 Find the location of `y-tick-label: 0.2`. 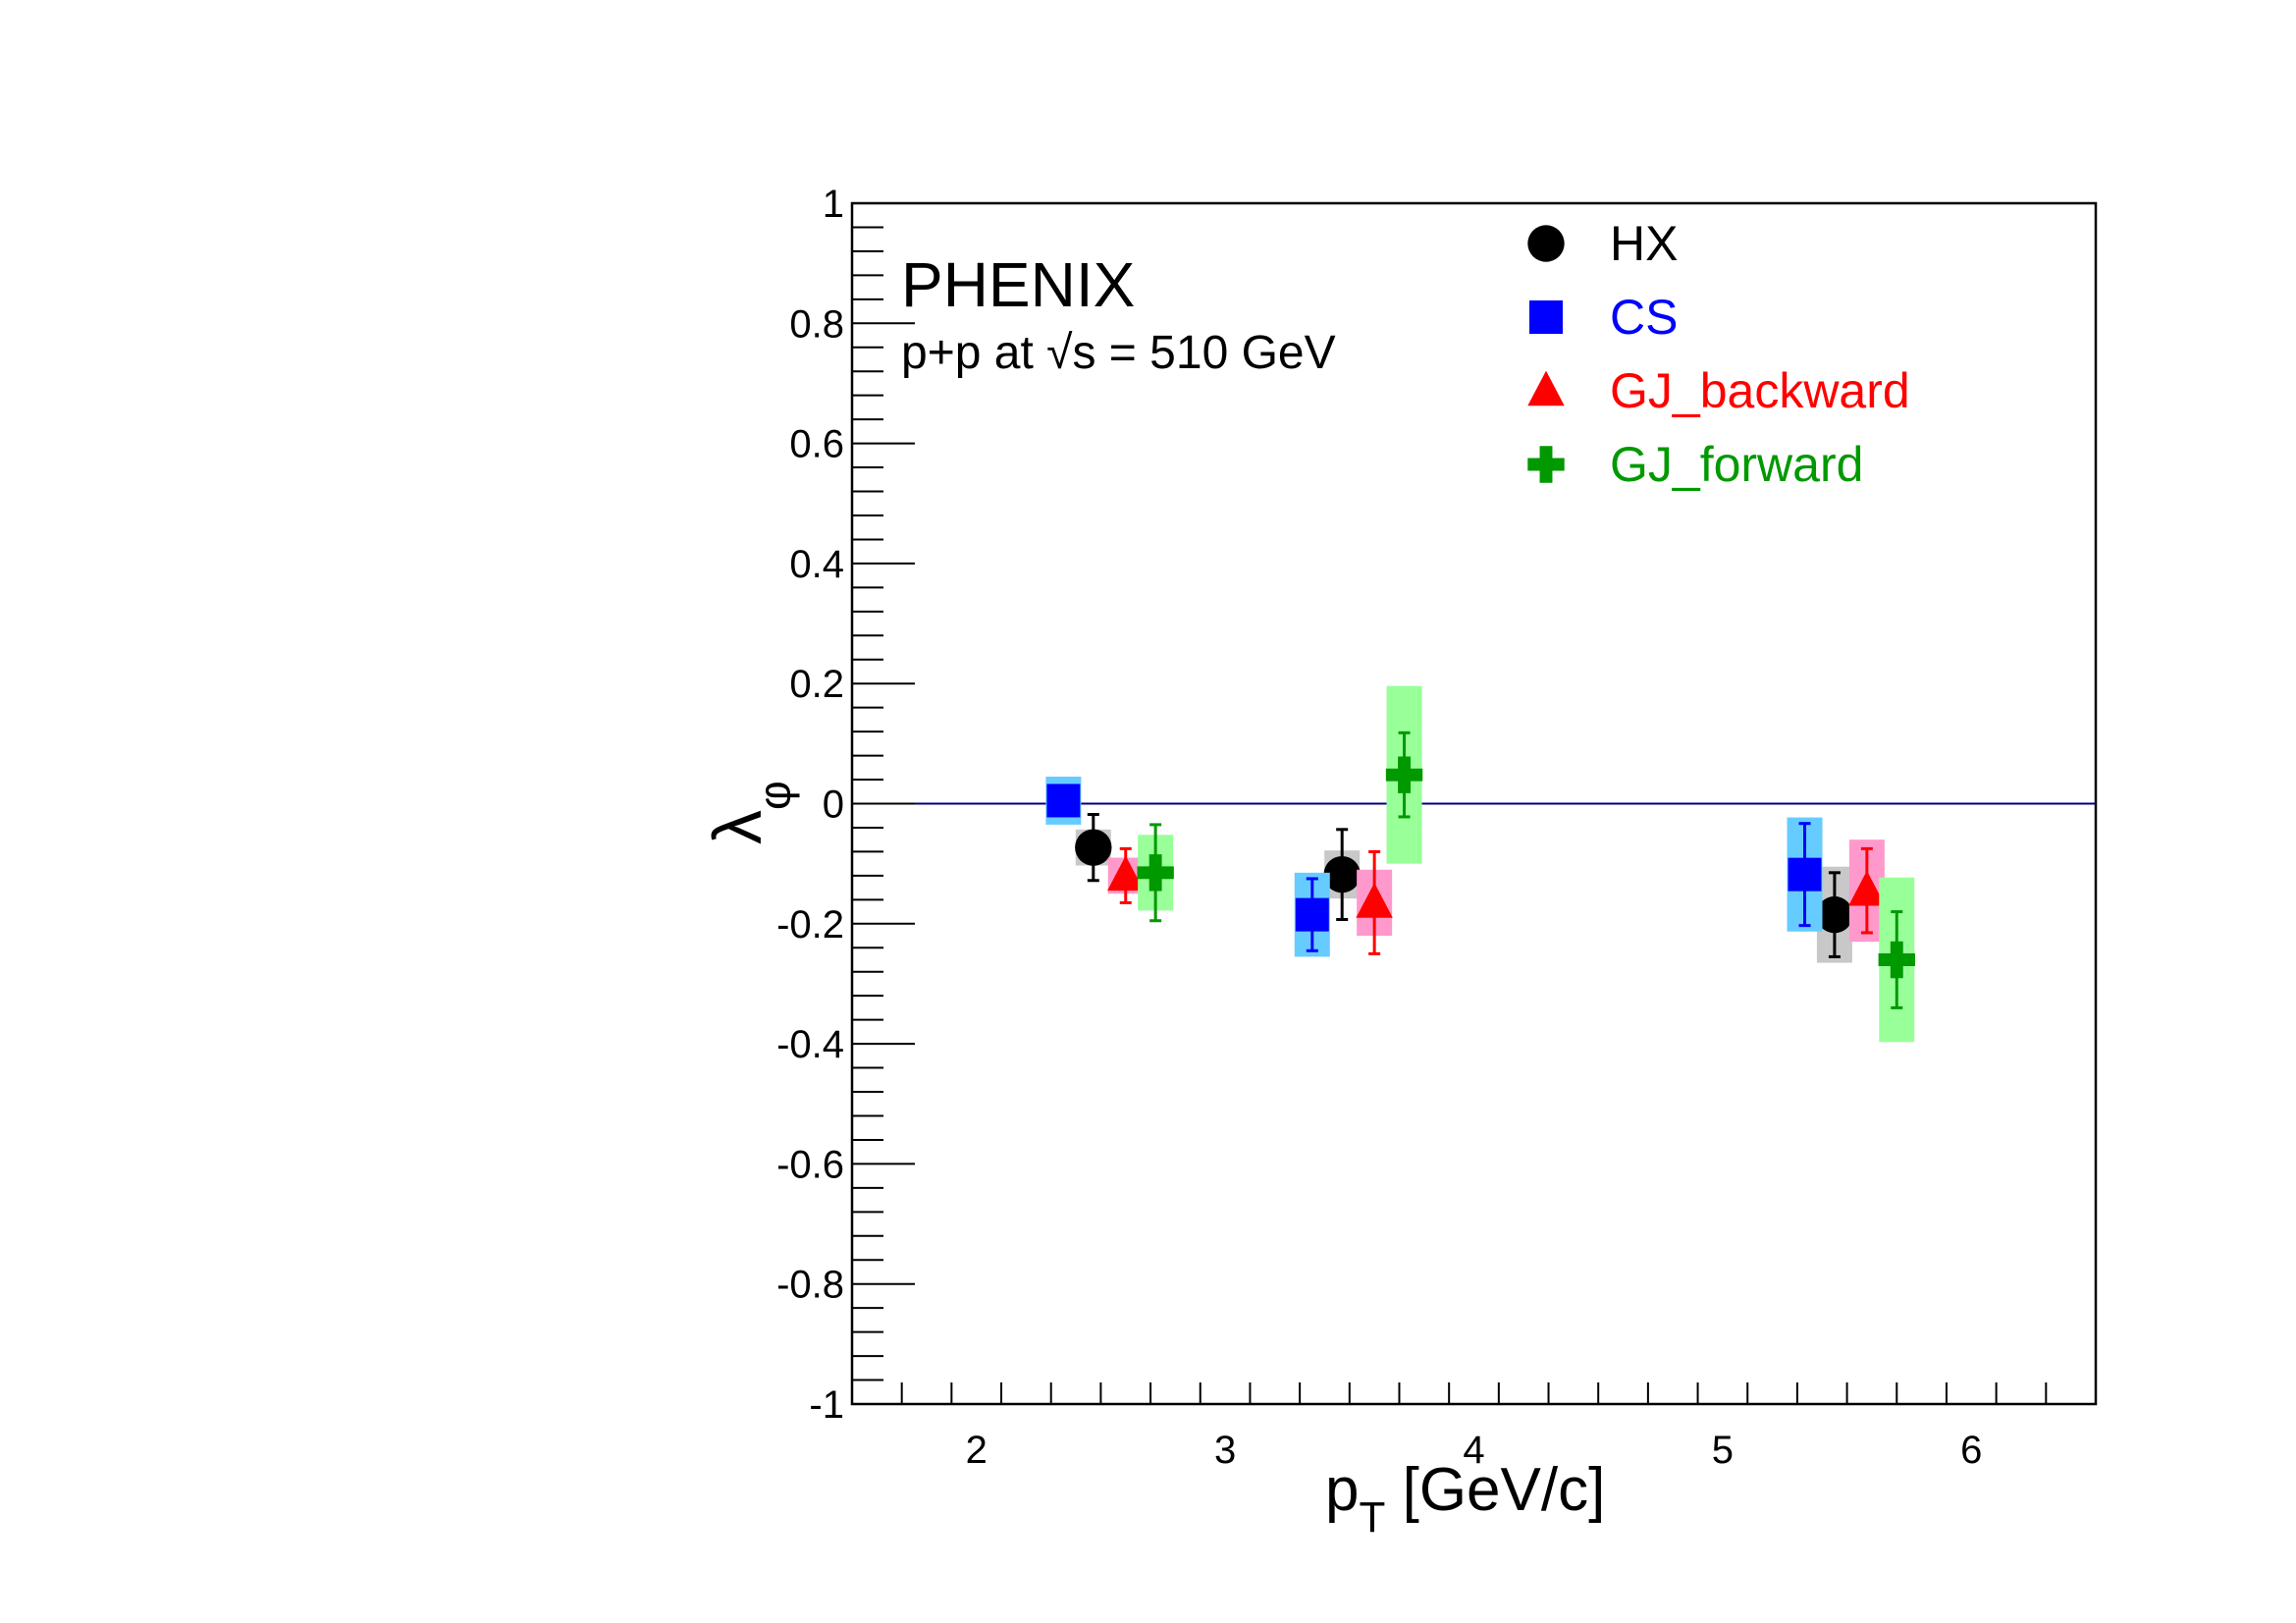

y-tick-label: 0.2 is located at coordinates (816, 684).